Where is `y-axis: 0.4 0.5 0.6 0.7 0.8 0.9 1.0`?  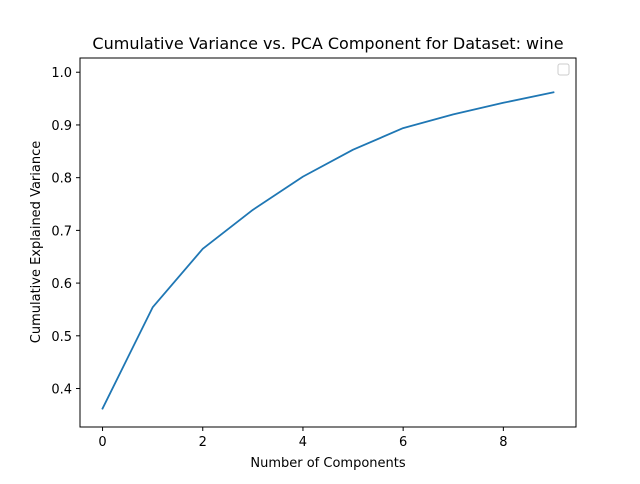
y-axis: 0.4 0.5 0.6 0.7 0.8 0.9 1.0 is located at coordinates (65, 232).